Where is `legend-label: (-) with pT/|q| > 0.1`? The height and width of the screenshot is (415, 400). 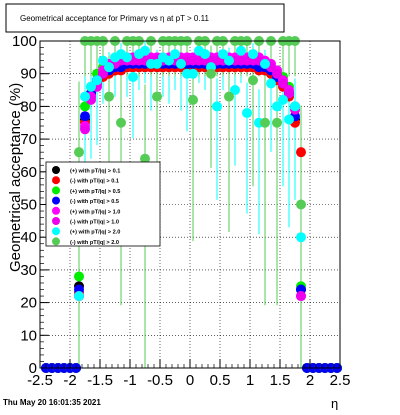
legend-label: (-) with pT/|q| > 0.1 is located at coordinates (94, 182).